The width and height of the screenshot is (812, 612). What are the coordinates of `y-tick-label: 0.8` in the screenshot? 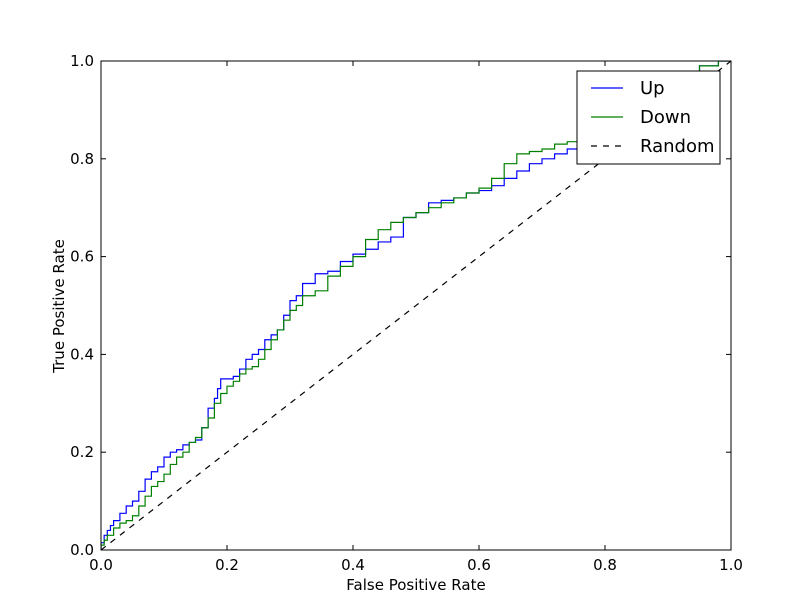 It's located at (82, 159).